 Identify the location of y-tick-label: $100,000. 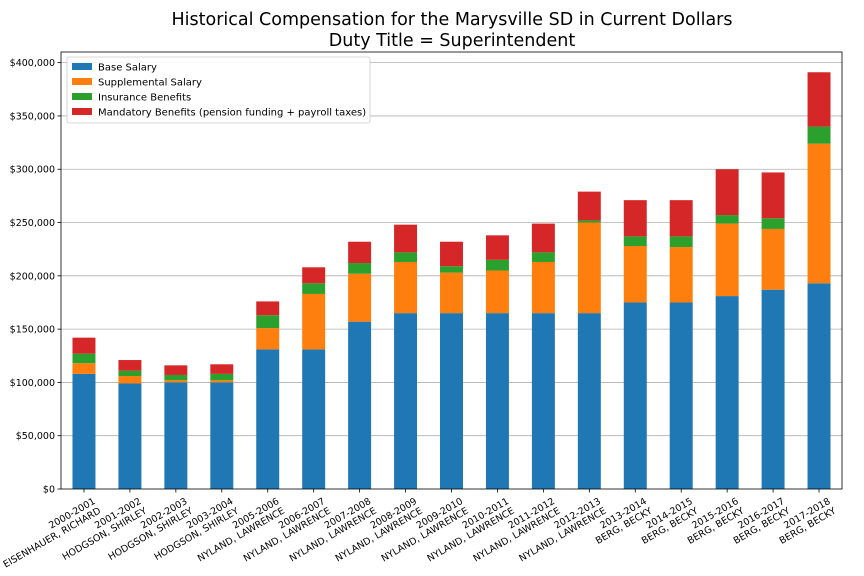
(32, 383).